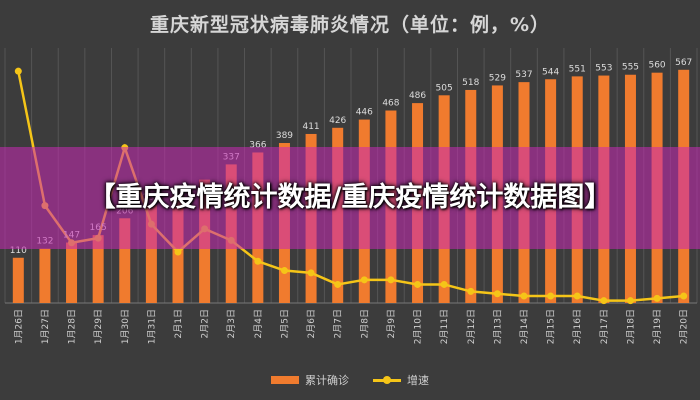  Describe the element at coordinates (72, 272) in the screenshot. I see `bar-1月28日` at that location.